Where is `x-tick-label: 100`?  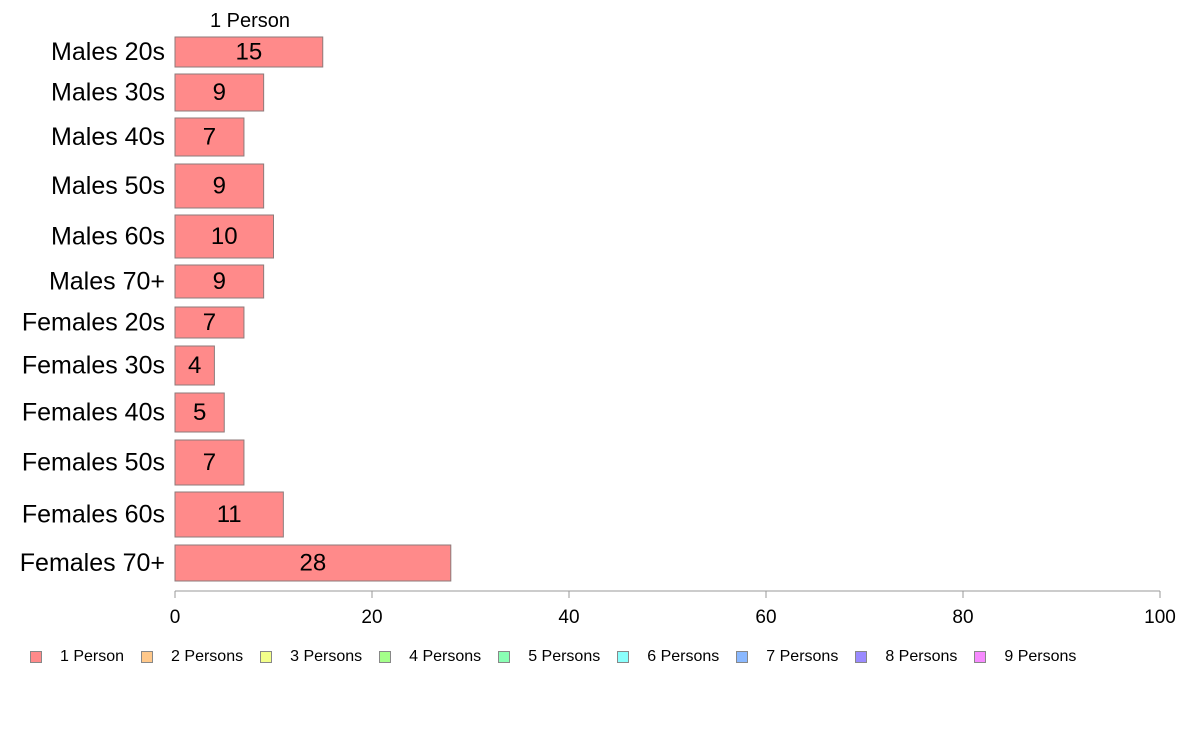 x-tick-label: 100 is located at coordinates (1160, 617).